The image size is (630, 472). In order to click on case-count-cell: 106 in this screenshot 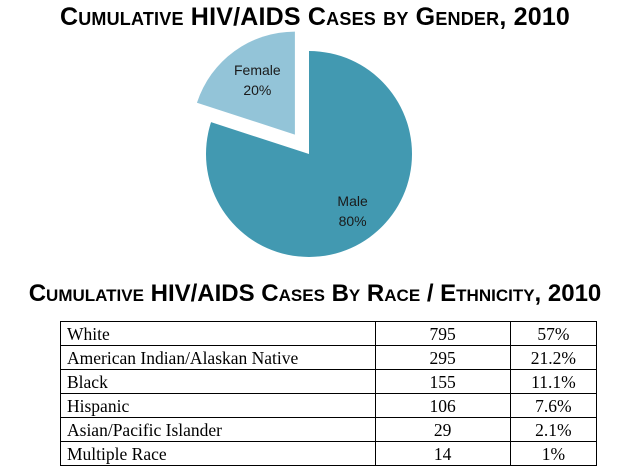, I will do `click(442, 405)`.